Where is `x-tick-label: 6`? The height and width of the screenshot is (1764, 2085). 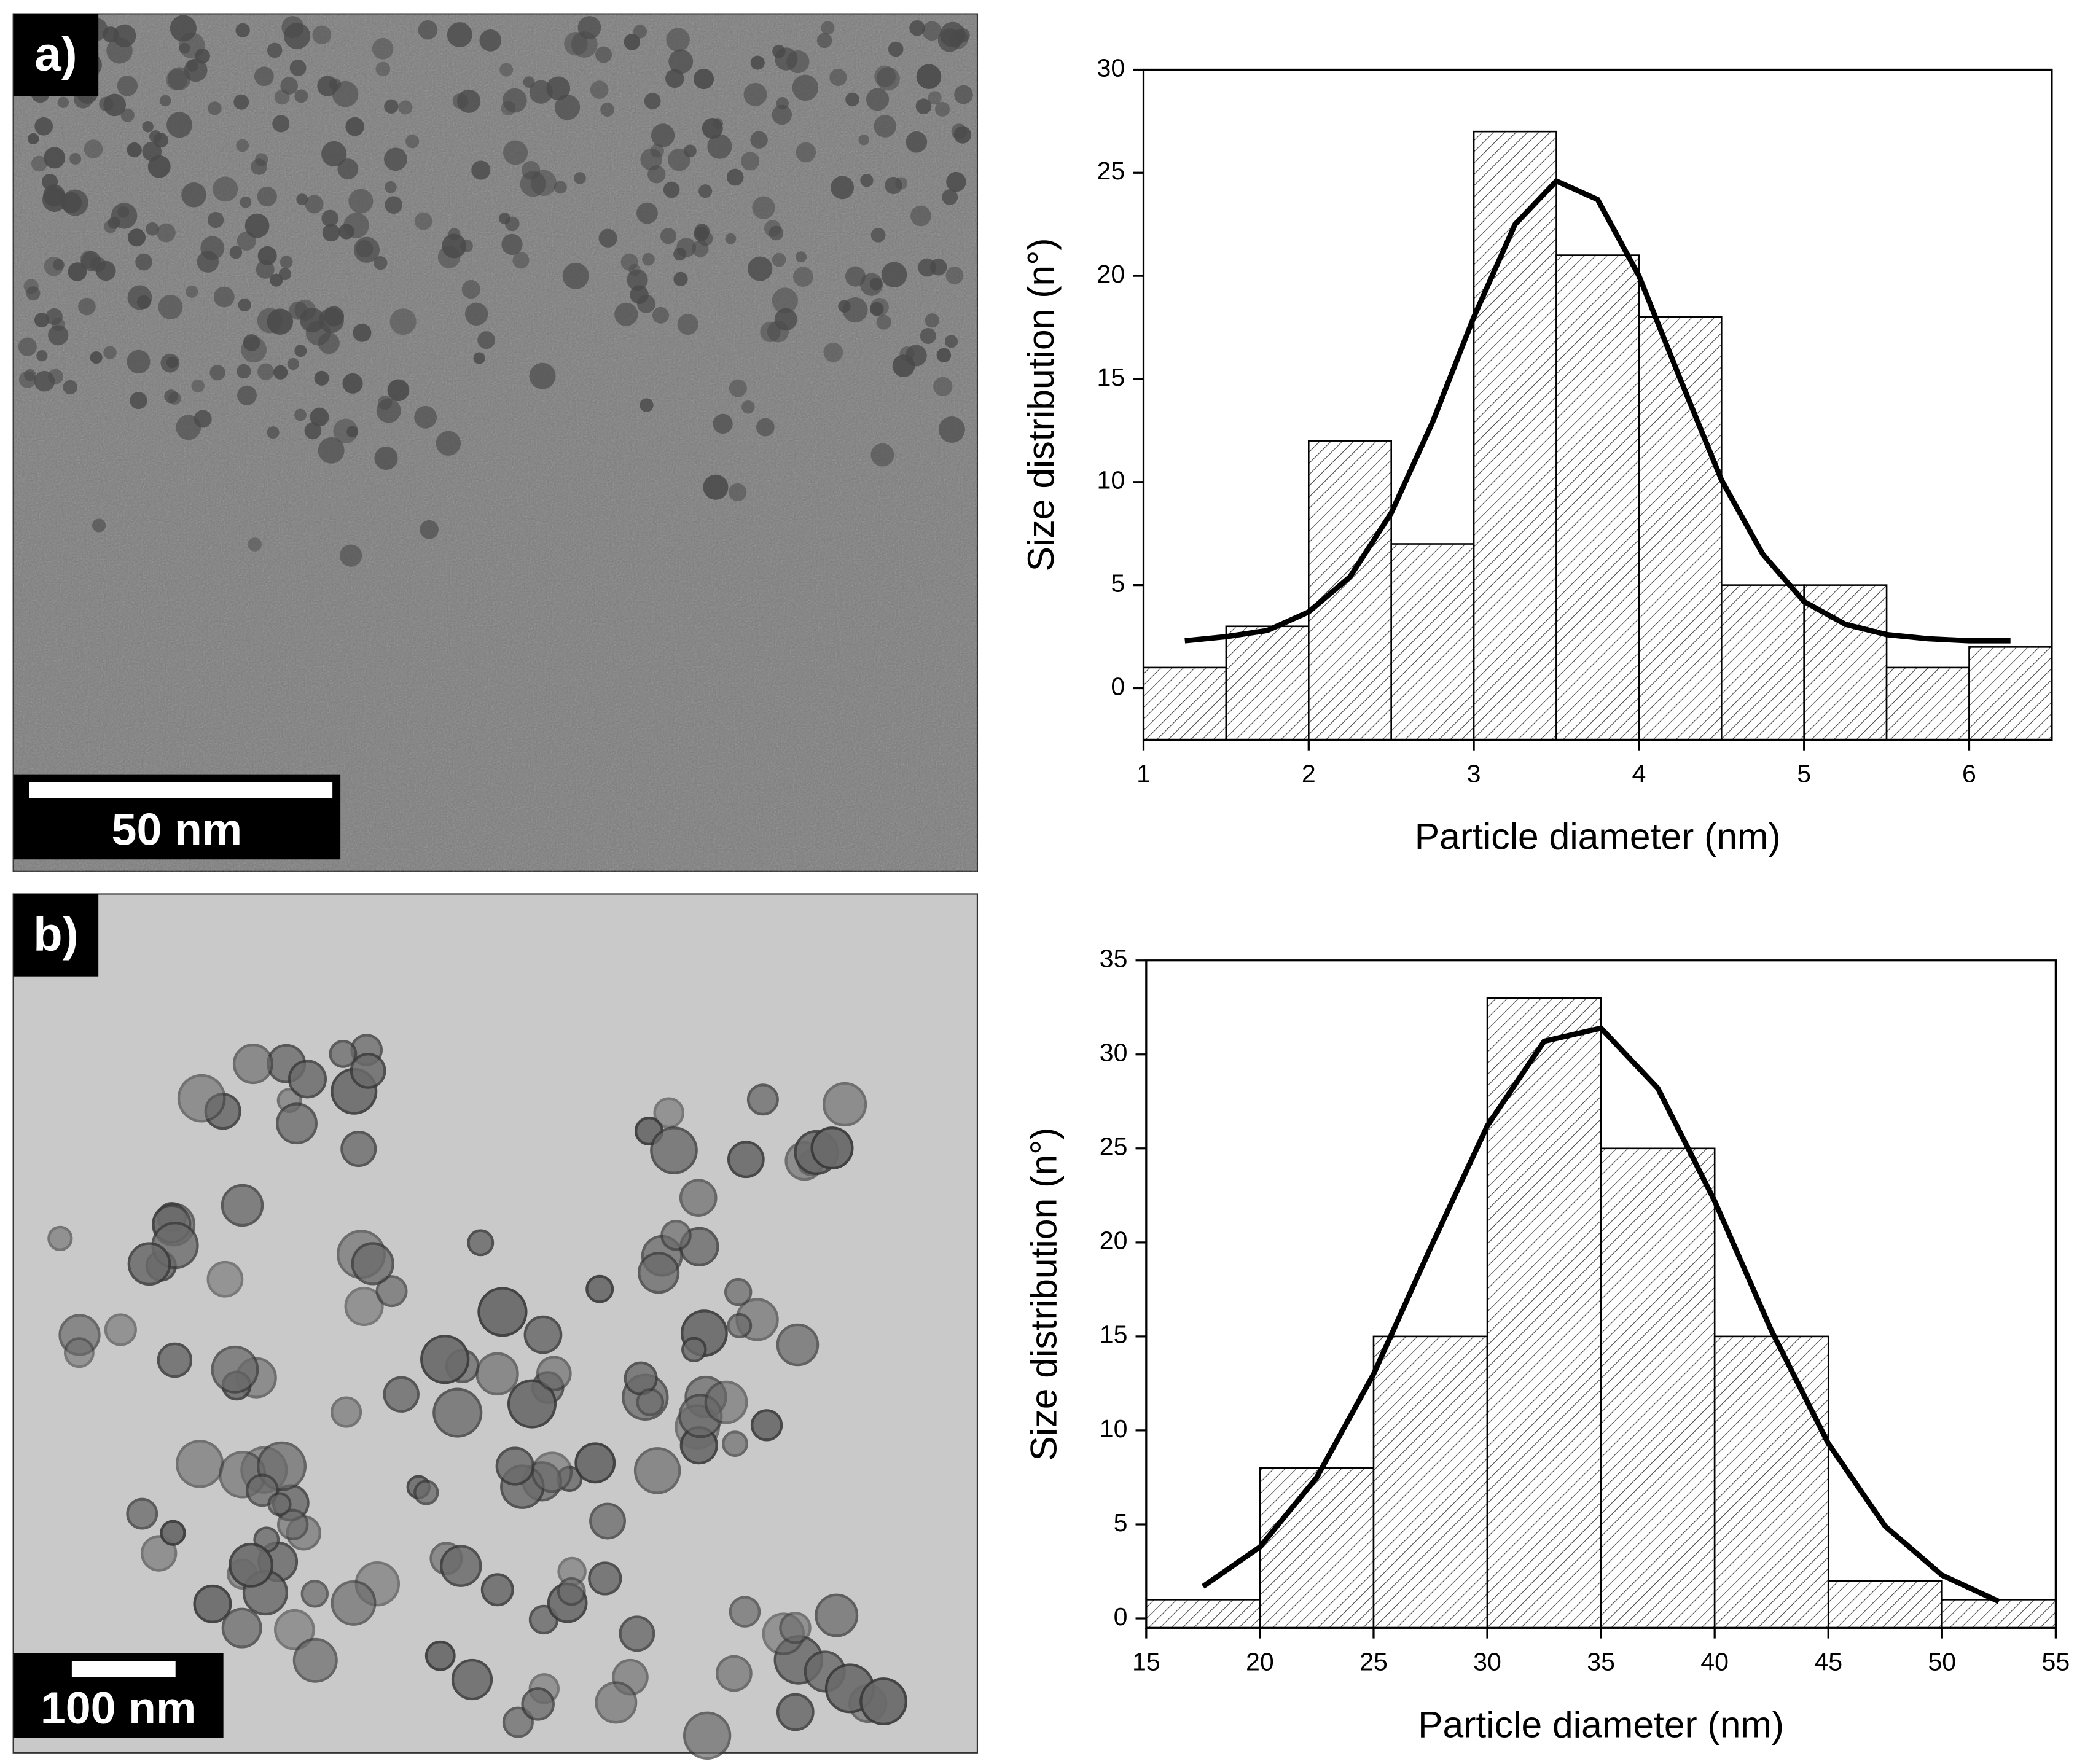 x-tick-label: 6 is located at coordinates (1969, 774).